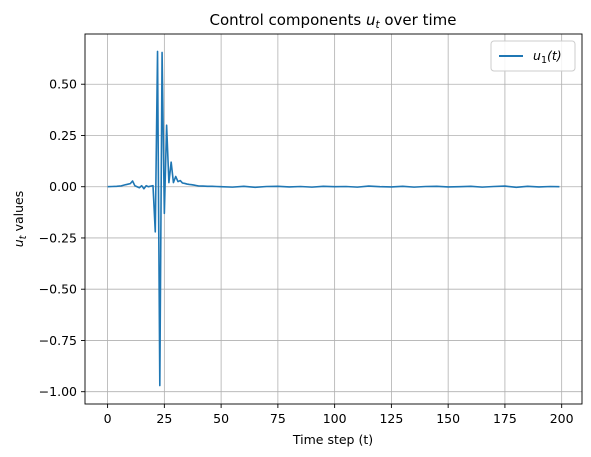  Describe the element at coordinates (18, 243) in the screenshot. I see `ylabel-var: u` at that location.